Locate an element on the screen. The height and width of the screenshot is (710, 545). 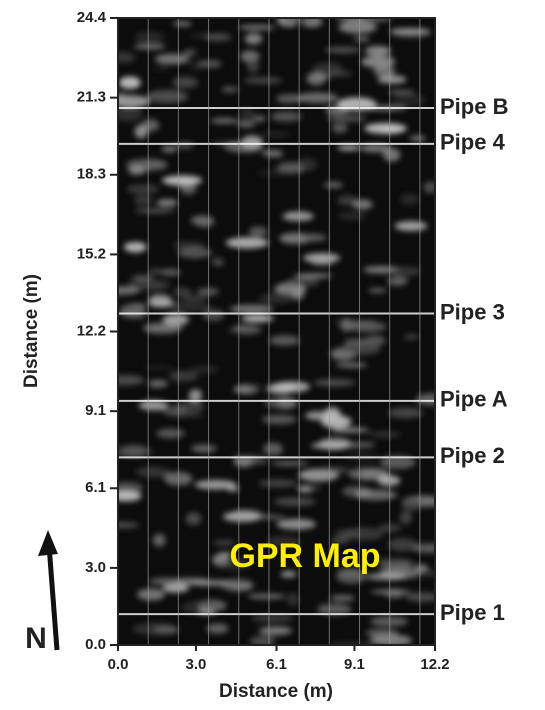
x-tick-label: 0.0 is located at coordinates (118, 664).